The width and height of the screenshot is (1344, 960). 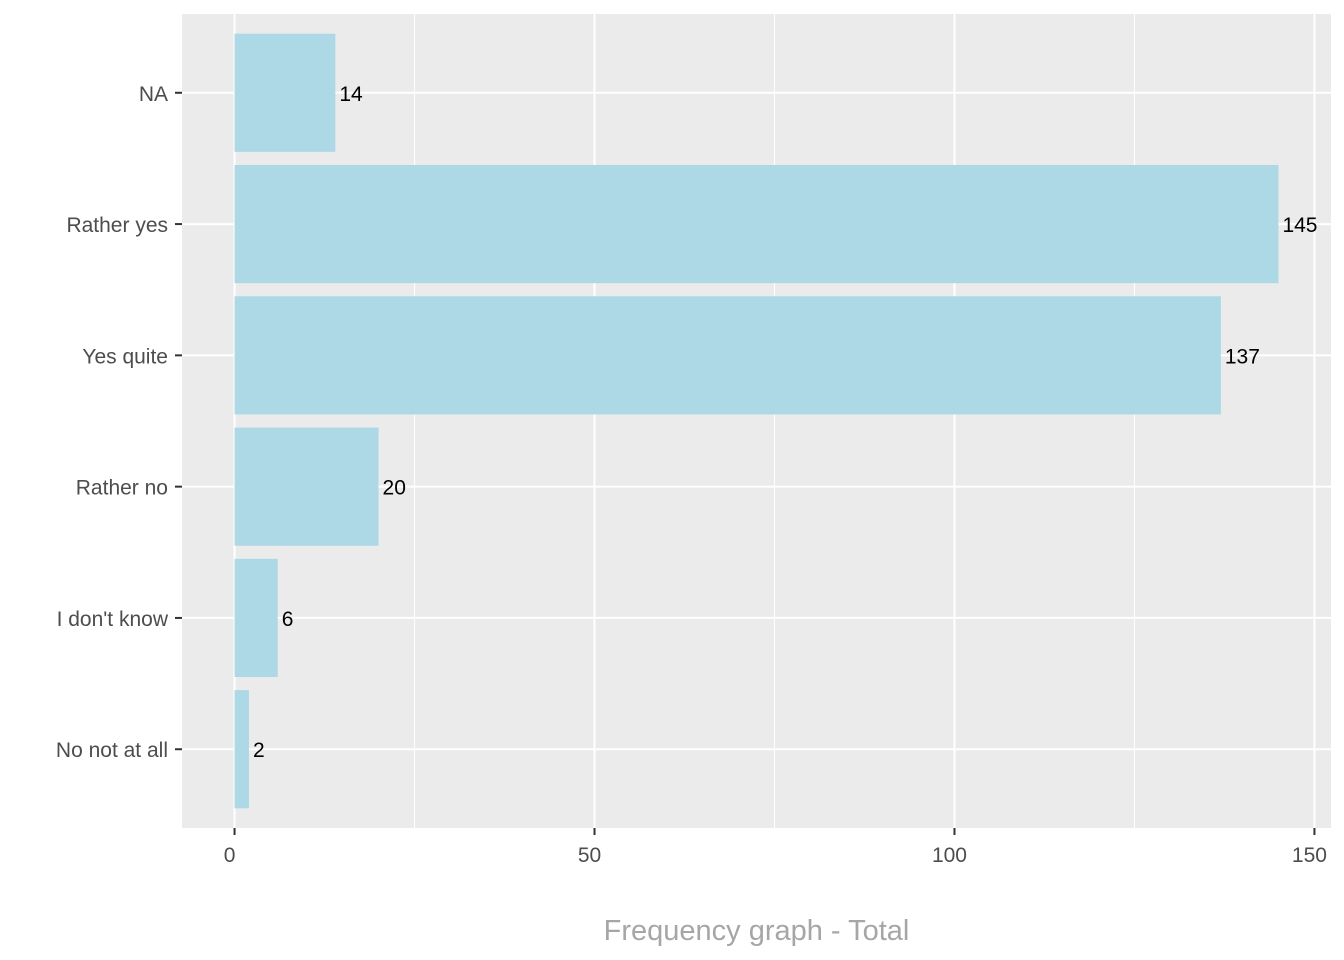 I want to click on data-label: 6, so click(x=288, y=619).